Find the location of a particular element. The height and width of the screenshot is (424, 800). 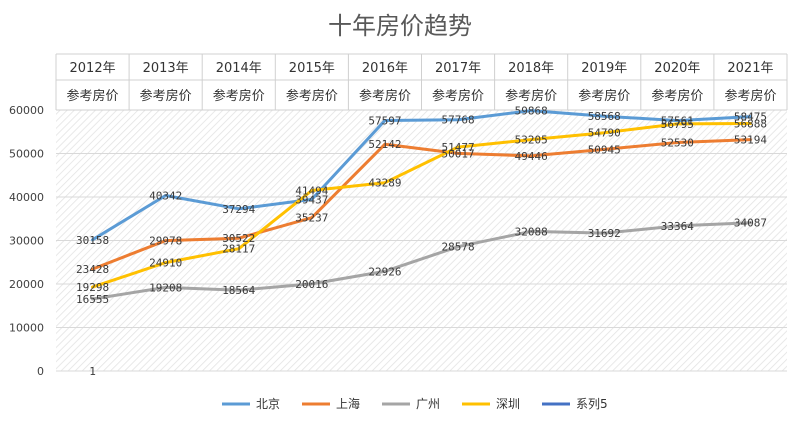

data-label: 57561 is located at coordinates (677, 121).